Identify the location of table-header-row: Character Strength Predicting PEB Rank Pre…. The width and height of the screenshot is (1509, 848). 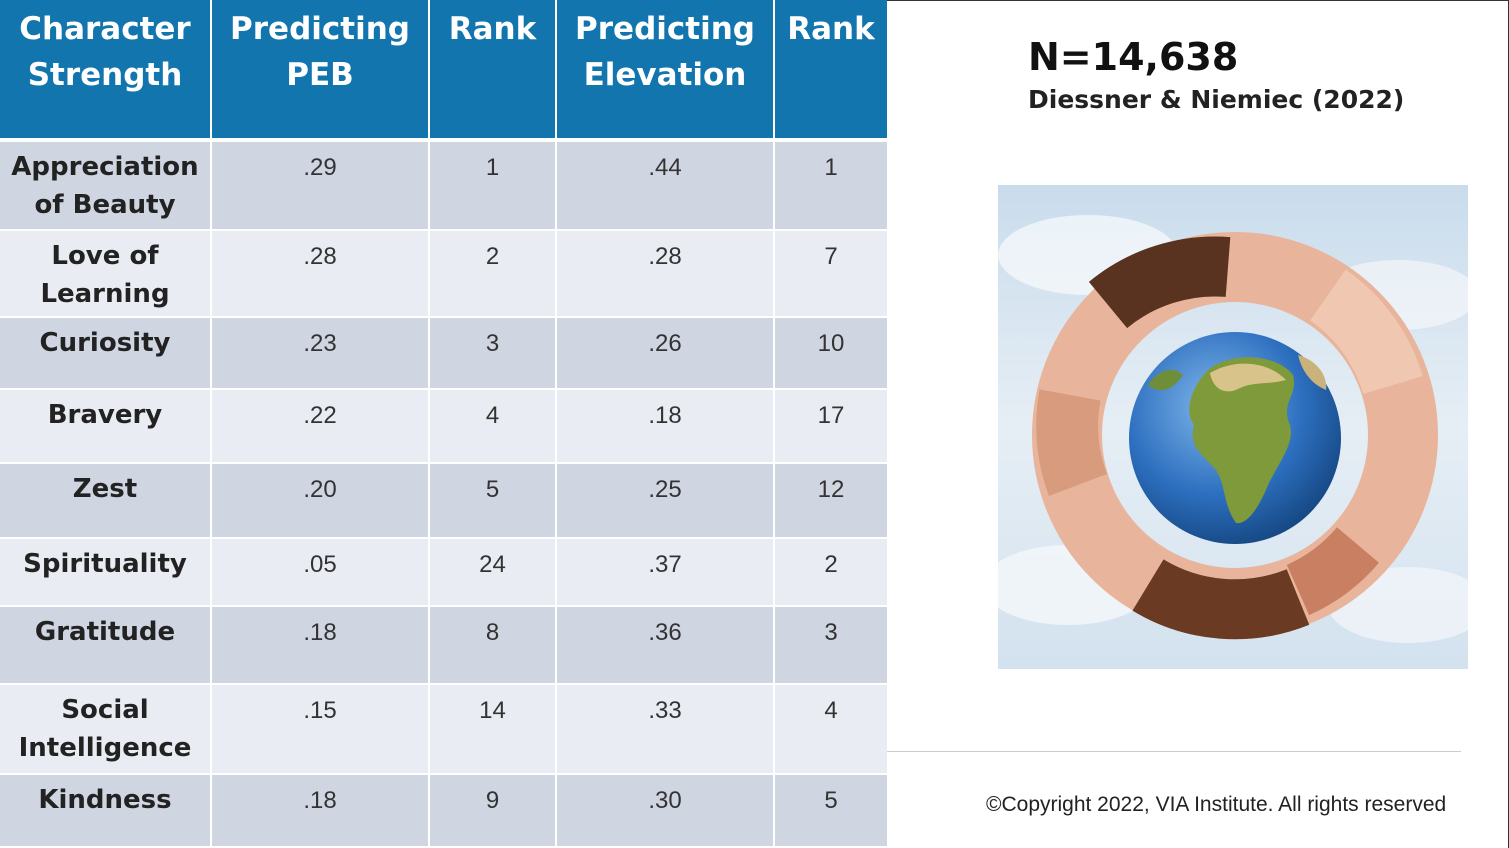
(443, 71).